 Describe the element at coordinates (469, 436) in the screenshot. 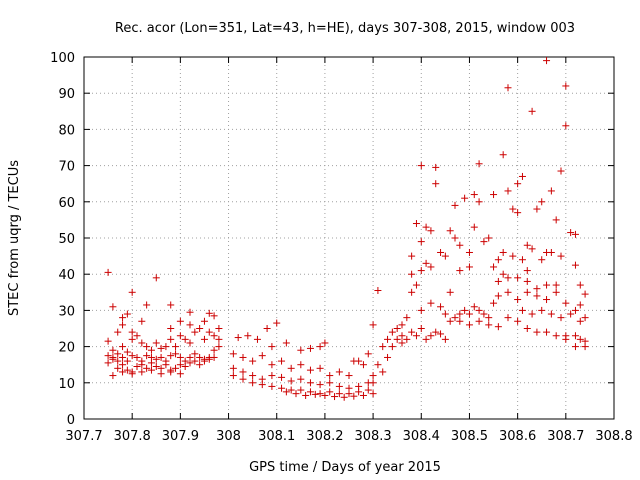

I see `x-tick-label: 308.5` at that location.